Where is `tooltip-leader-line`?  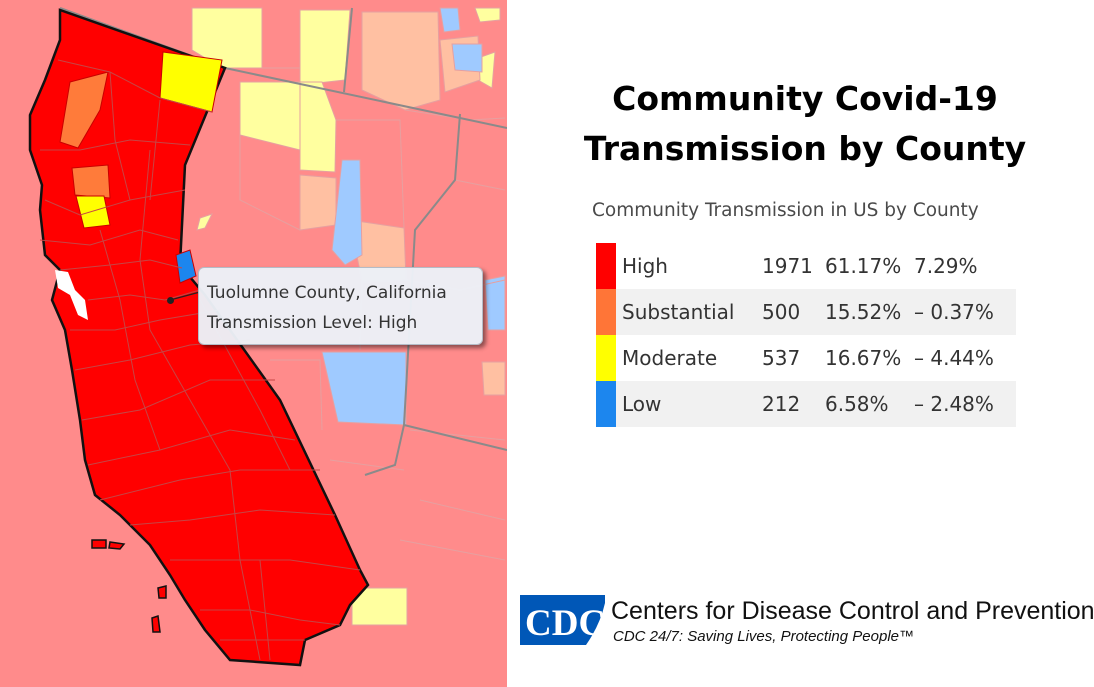
tooltip-leader-line is located at coordinates (185, 296).